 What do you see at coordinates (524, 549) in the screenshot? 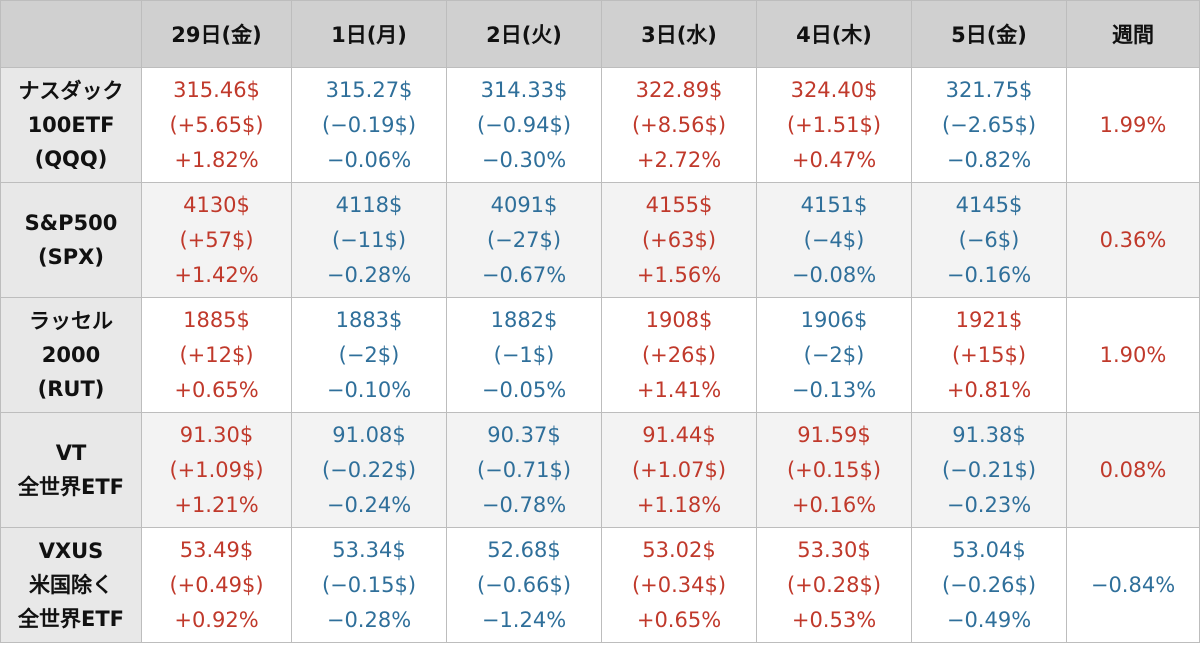
I see `close-price: 52.68$` at bounding box center [524, 549].